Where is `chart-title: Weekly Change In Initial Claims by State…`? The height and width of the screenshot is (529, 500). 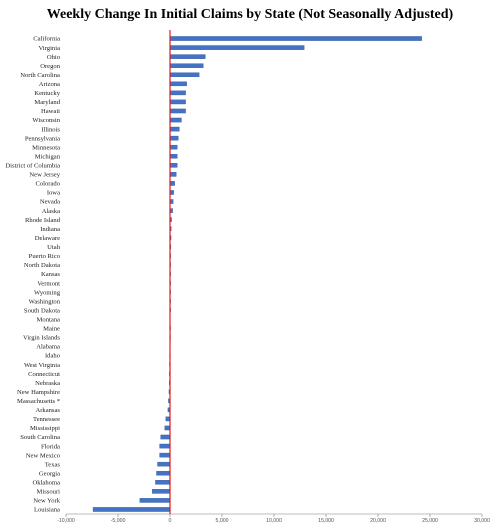 chart-title: Weekly Change In Initial Claims by State… is located at coordinates (250, 14).